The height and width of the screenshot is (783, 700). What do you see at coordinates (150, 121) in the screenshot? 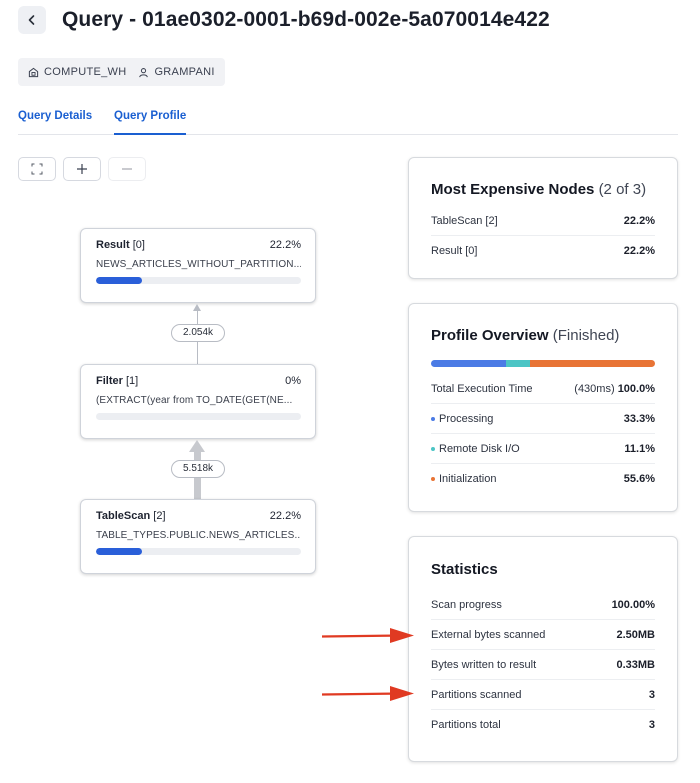
I see `tab-query-profile: Query Profile` at bounding box center [150, 121].